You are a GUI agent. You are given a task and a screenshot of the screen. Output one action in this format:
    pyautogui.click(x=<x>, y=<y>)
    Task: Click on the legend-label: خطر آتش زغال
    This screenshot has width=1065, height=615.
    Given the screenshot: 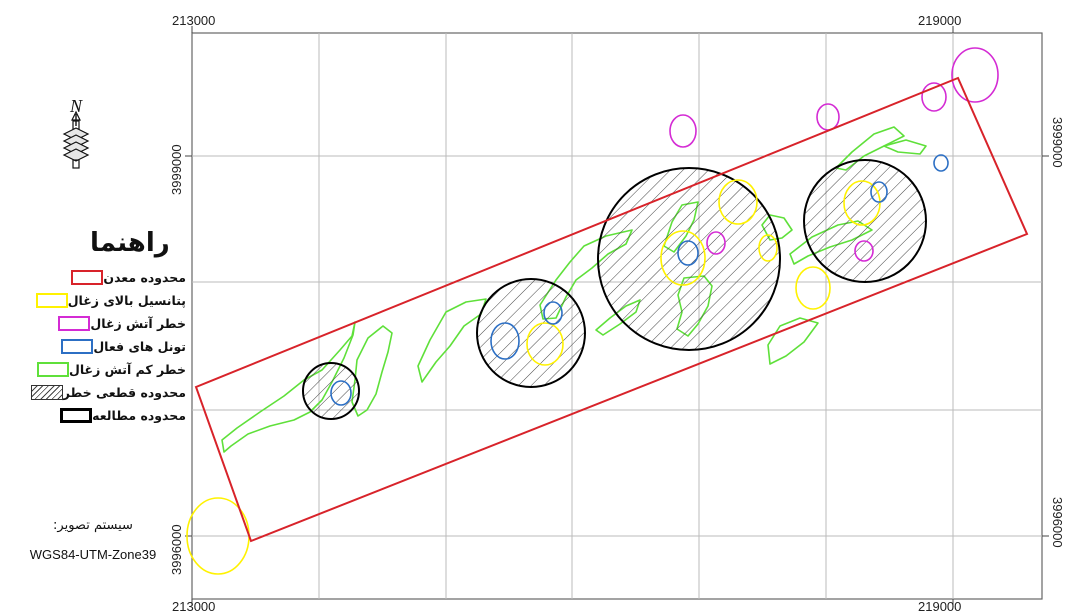 What is the action you would take?
    pyautogui.click(x=138, y=323)
    